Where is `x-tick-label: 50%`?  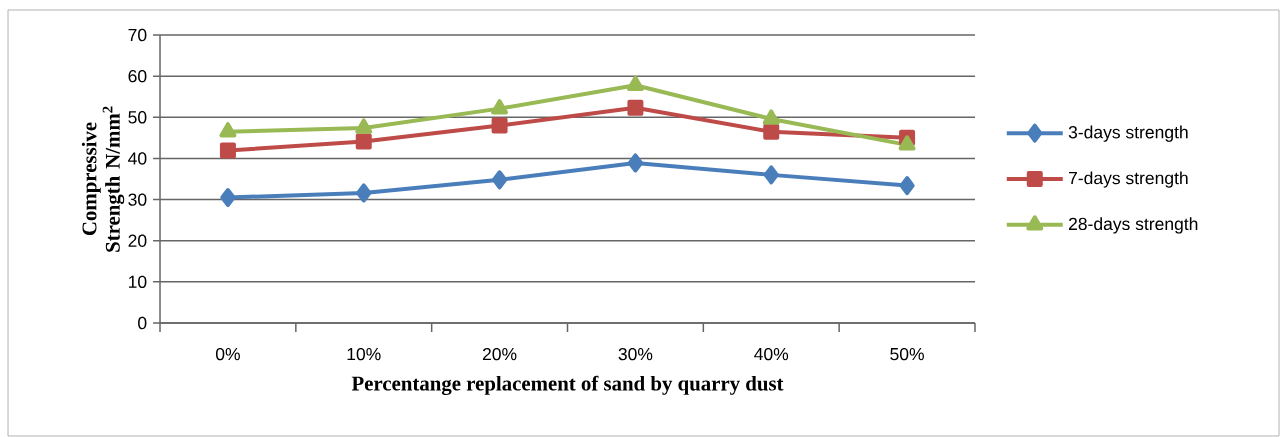 x-tick-label: 50% is located at coordinates (907, 354).